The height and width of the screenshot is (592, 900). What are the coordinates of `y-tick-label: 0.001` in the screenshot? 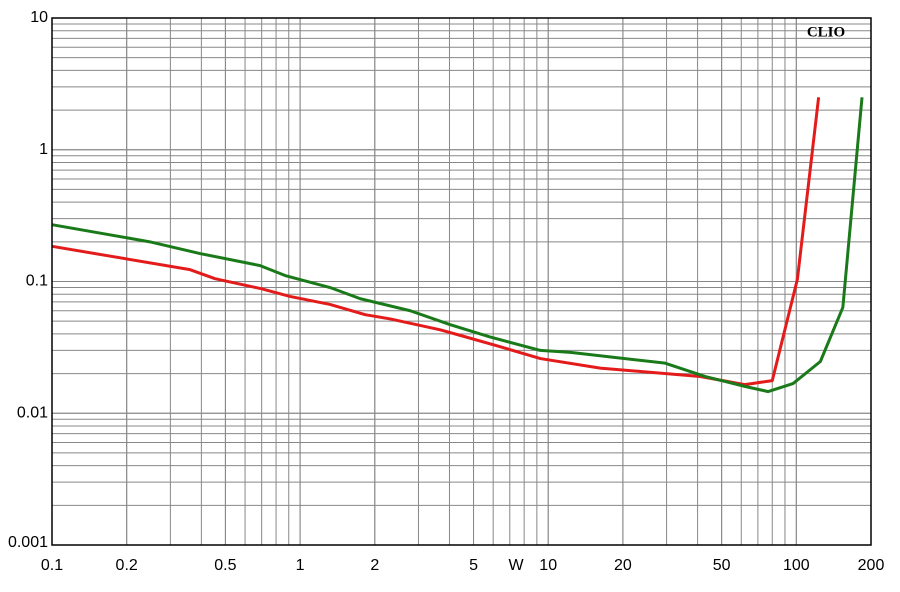 It's located at (28, 542).